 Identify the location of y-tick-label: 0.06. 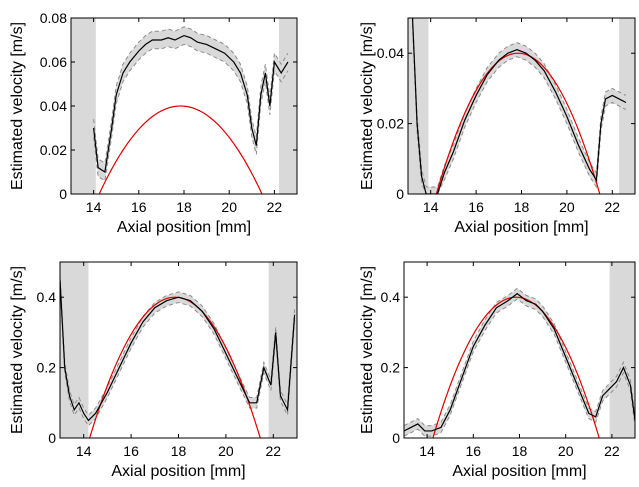
(53, 62).